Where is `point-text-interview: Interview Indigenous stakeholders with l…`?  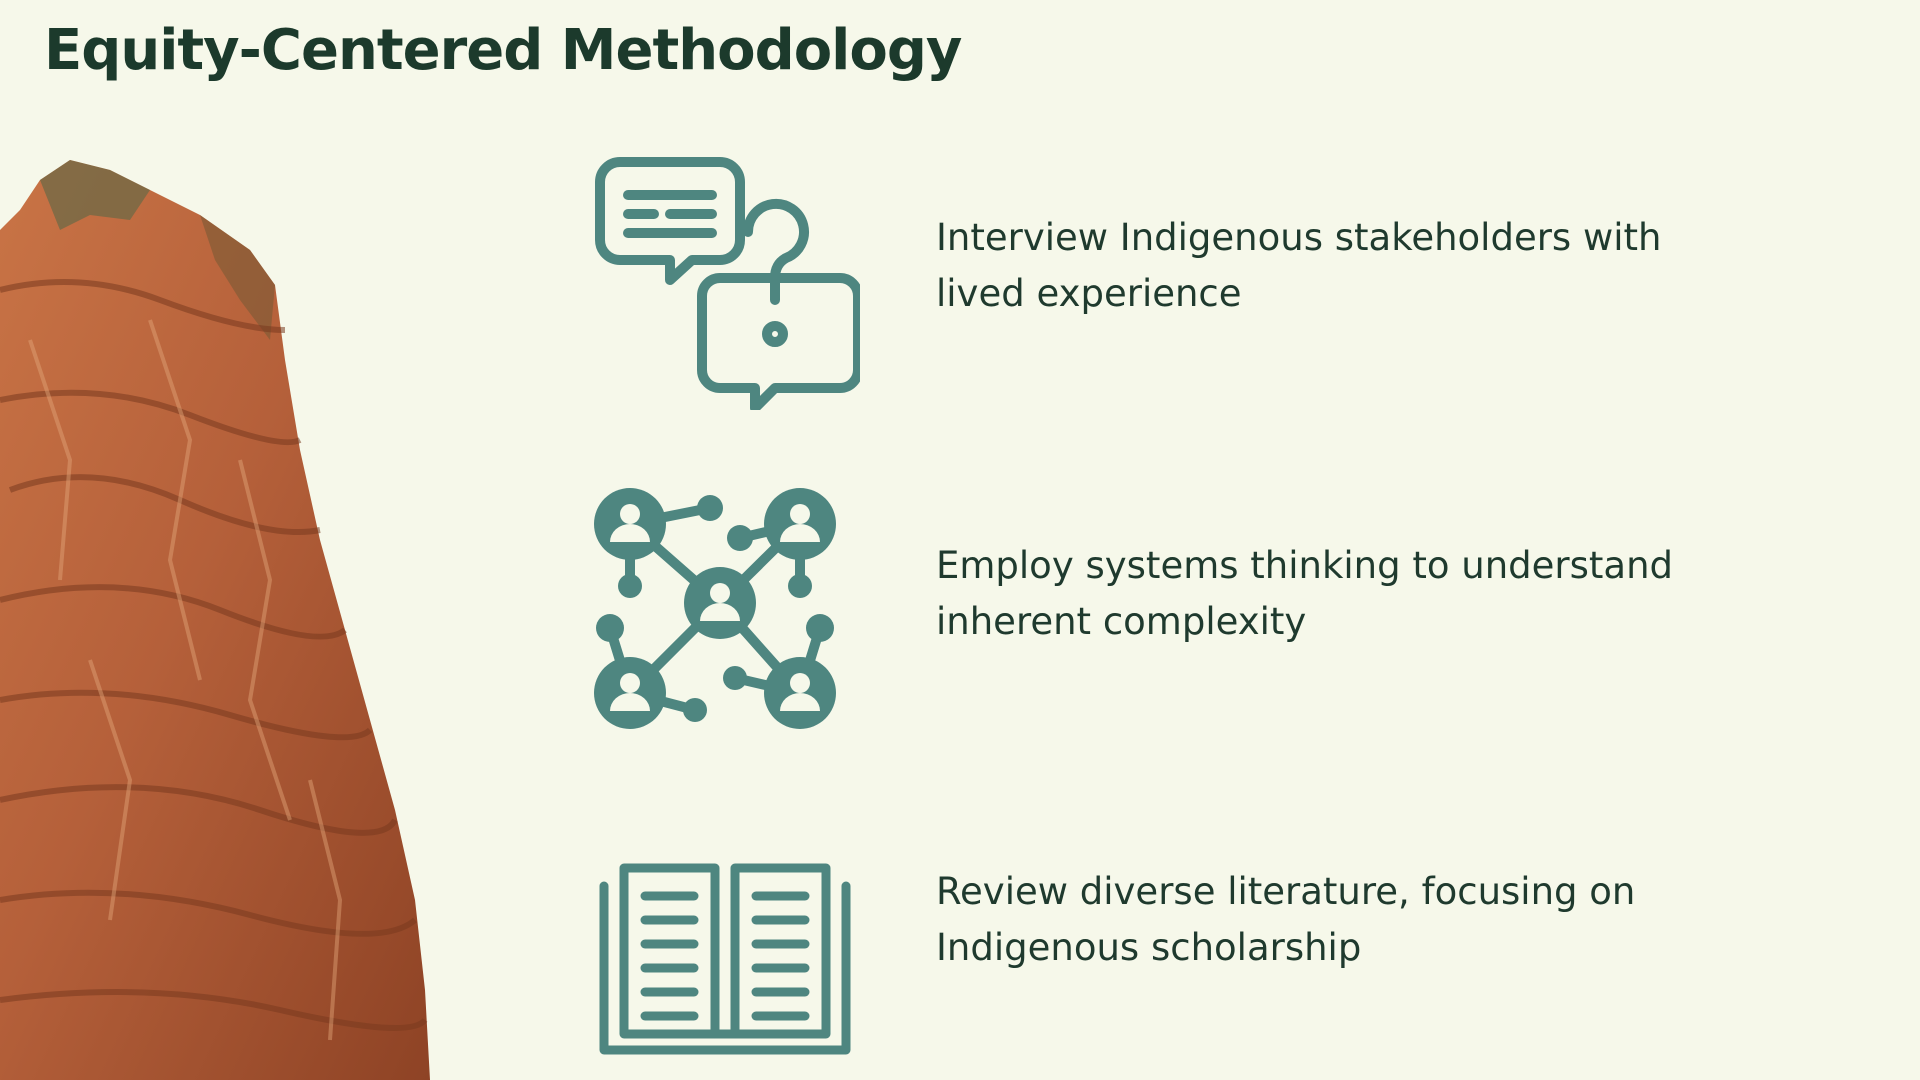
point-text-interview: Interview Indigenous stakeholders with l… is located at coordinates (1299, 265).